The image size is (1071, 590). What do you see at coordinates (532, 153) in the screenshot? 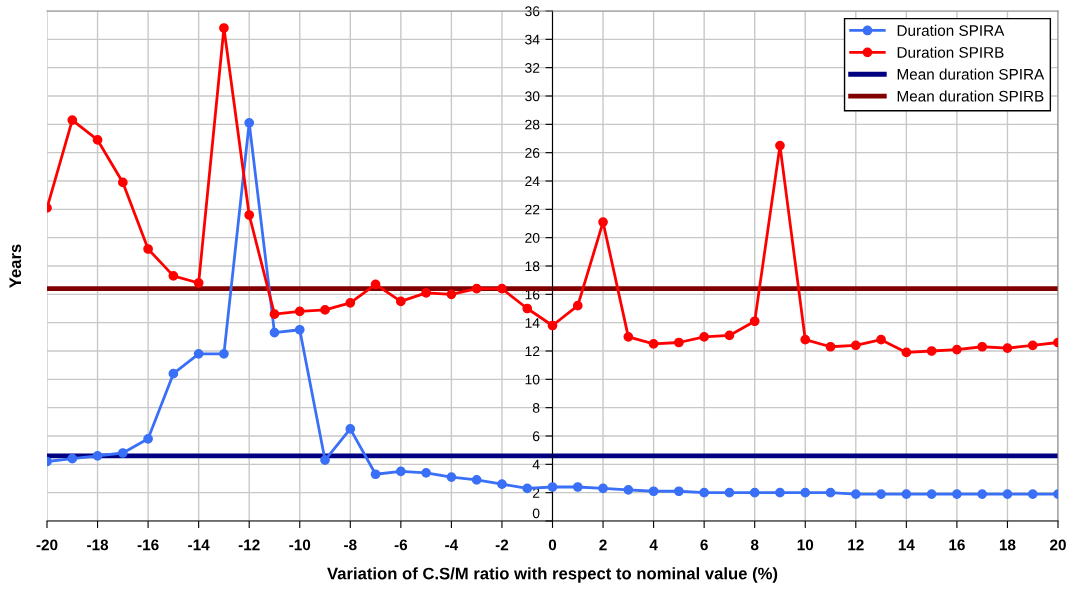
I see `y-tick-label: 26` at bounding box center [532, 153].